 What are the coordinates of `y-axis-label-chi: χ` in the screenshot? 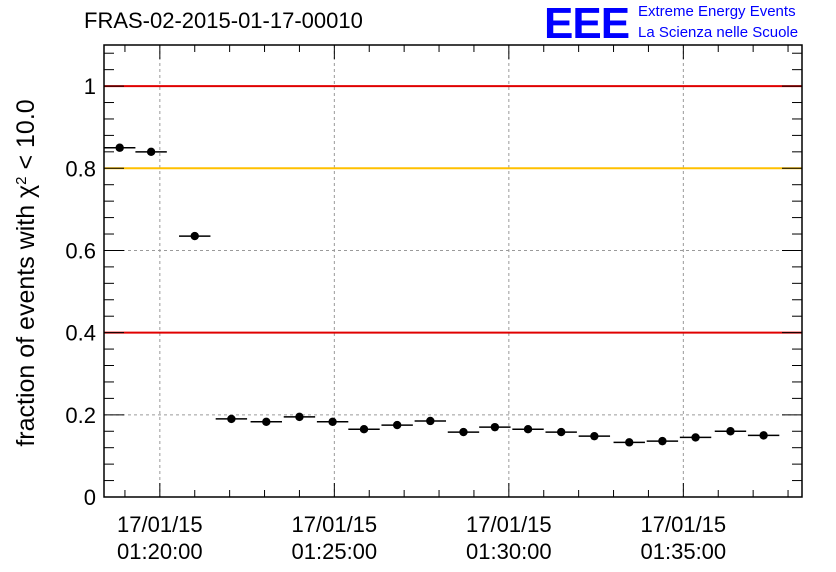 It's located at (26, 191).